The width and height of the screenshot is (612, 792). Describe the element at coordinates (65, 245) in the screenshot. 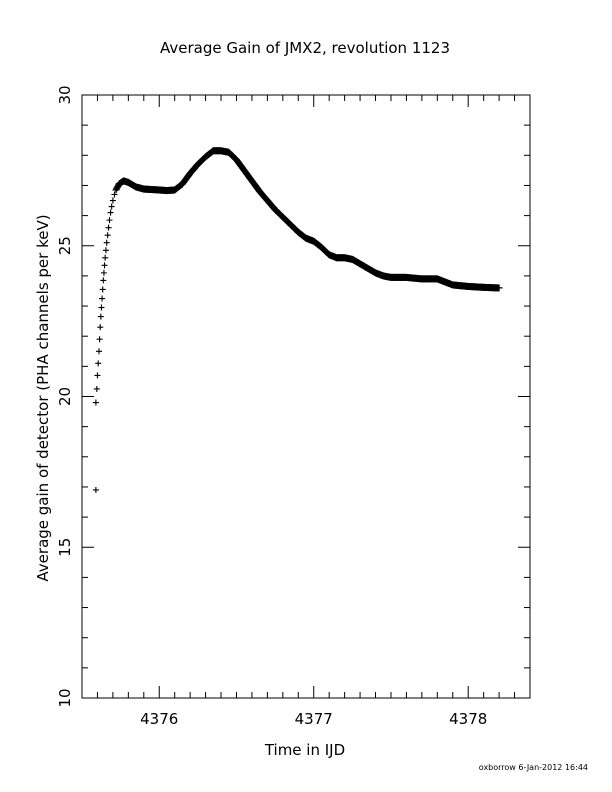

I see `y-tick-label: 25` at that location.